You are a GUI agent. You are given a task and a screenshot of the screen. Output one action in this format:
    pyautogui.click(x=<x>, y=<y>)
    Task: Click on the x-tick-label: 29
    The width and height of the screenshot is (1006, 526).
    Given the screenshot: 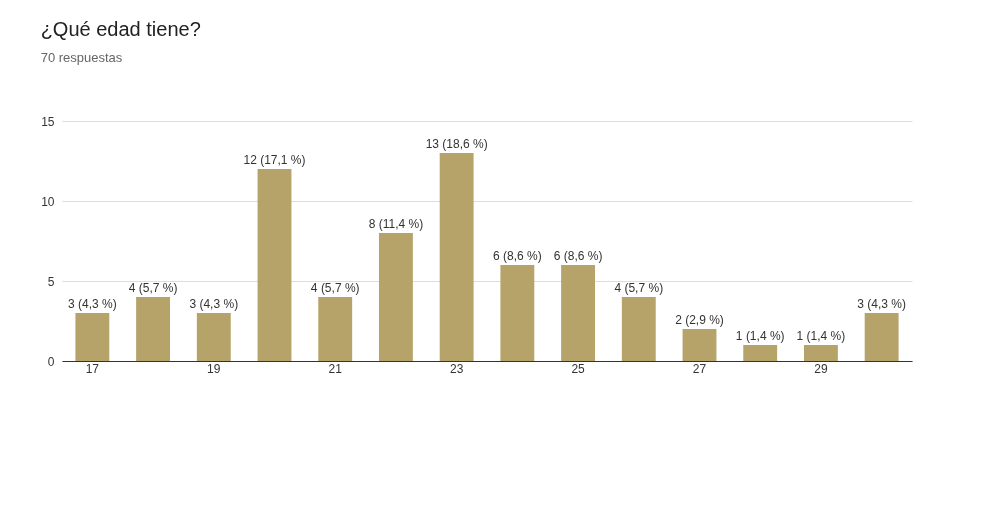 What is the action you would take?
    pyautogui.click(x=821, y=368)
    